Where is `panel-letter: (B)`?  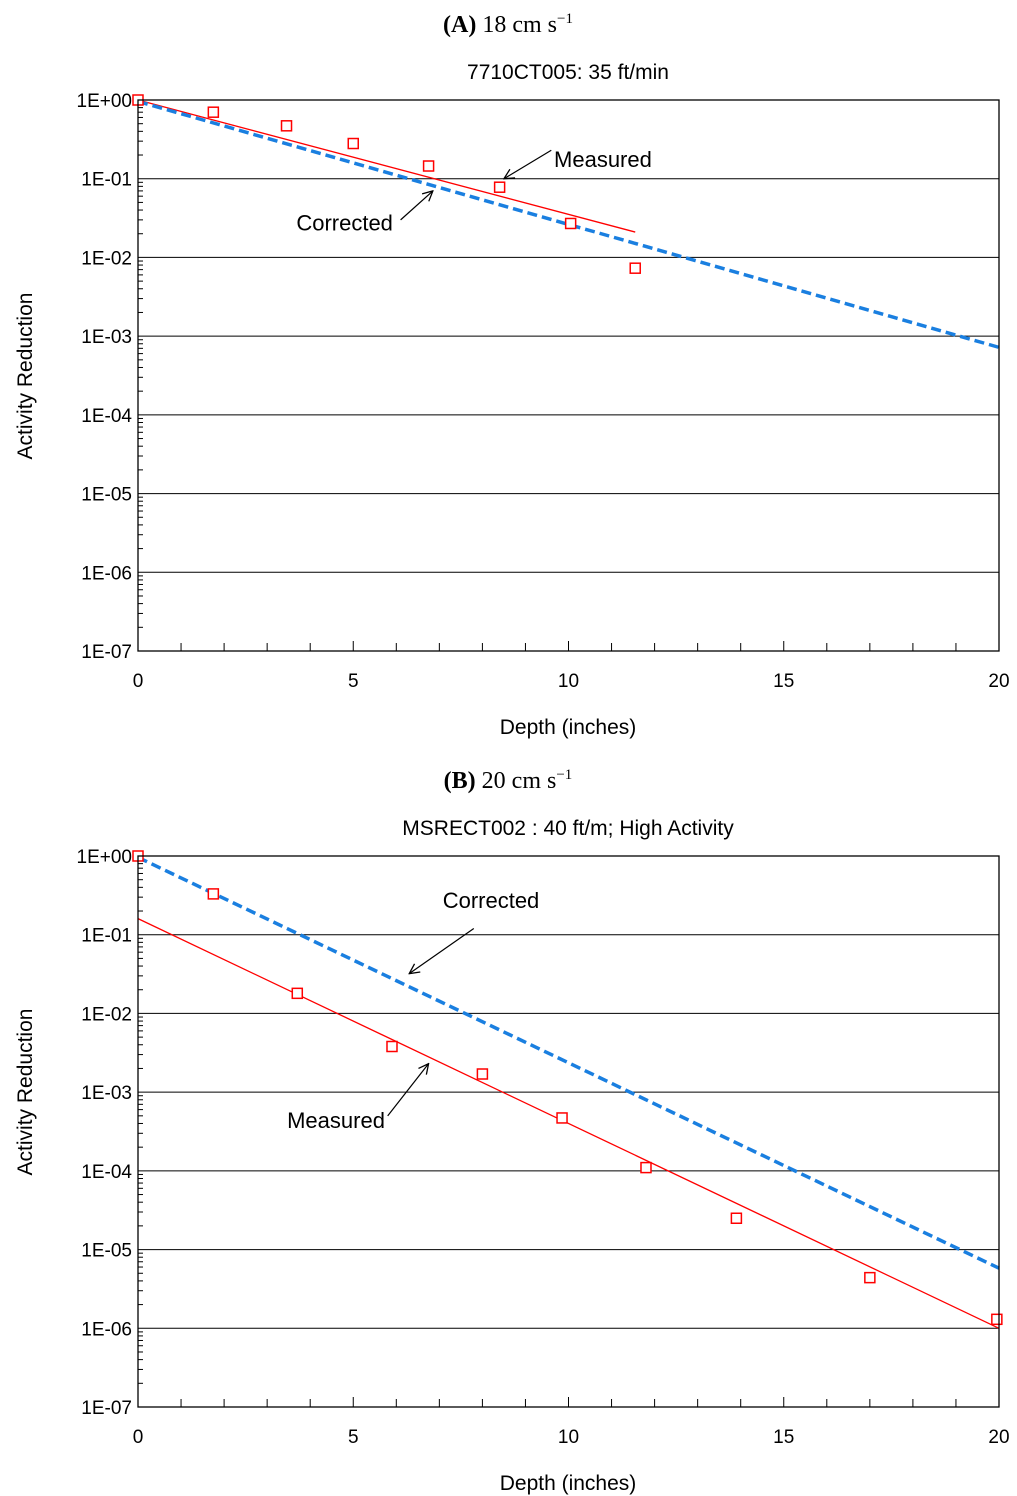 panel-letter: (B) is located at coordinates (460, 781).